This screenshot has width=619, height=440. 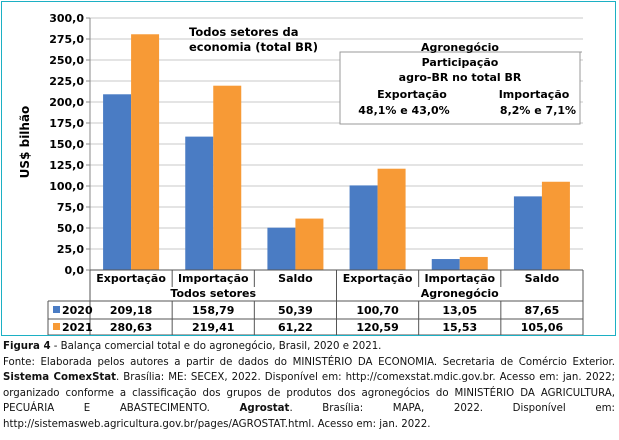 I want to click on x-group-label: Todos setores, so click(x=213, y=293).